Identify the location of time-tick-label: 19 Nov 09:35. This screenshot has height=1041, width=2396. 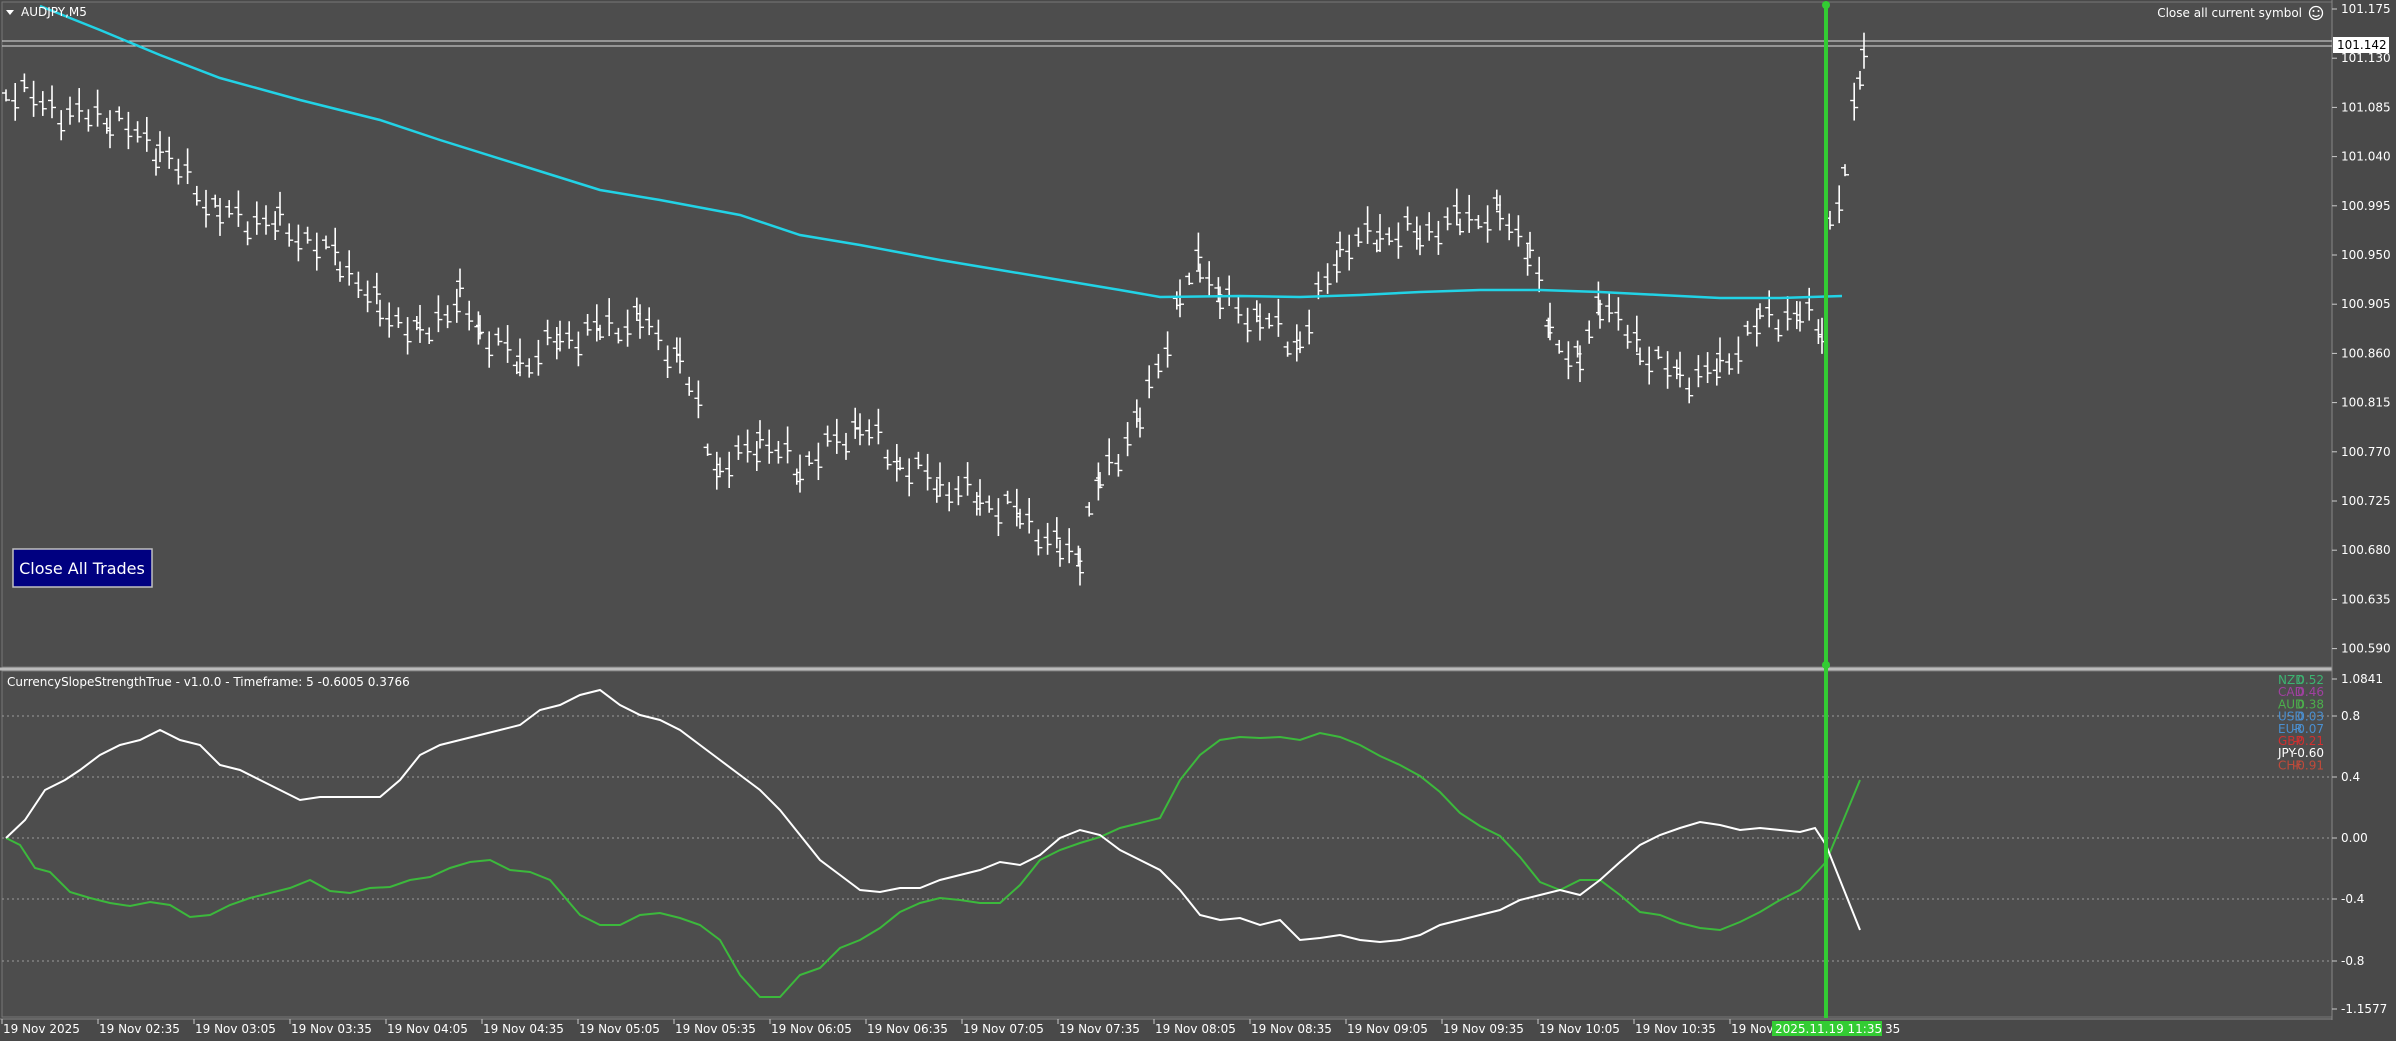
(1483, 1029).